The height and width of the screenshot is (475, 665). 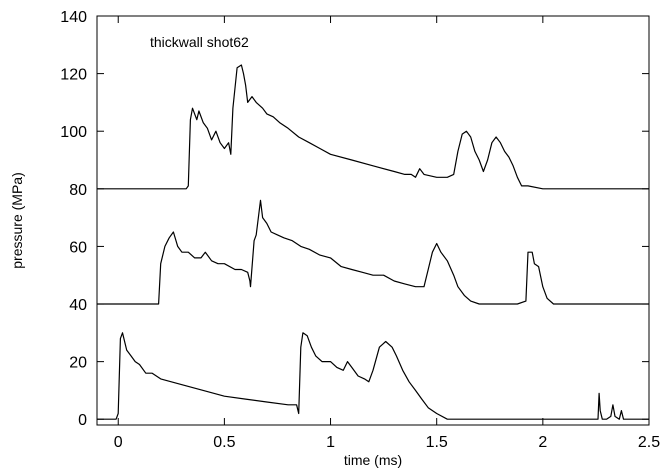 I want to click on y-tick-label: 80, so click(x=78, y=190).